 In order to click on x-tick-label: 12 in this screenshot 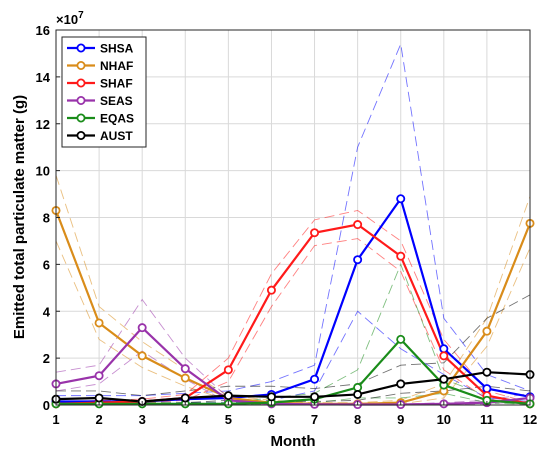, I will do `click(530, 419)`.